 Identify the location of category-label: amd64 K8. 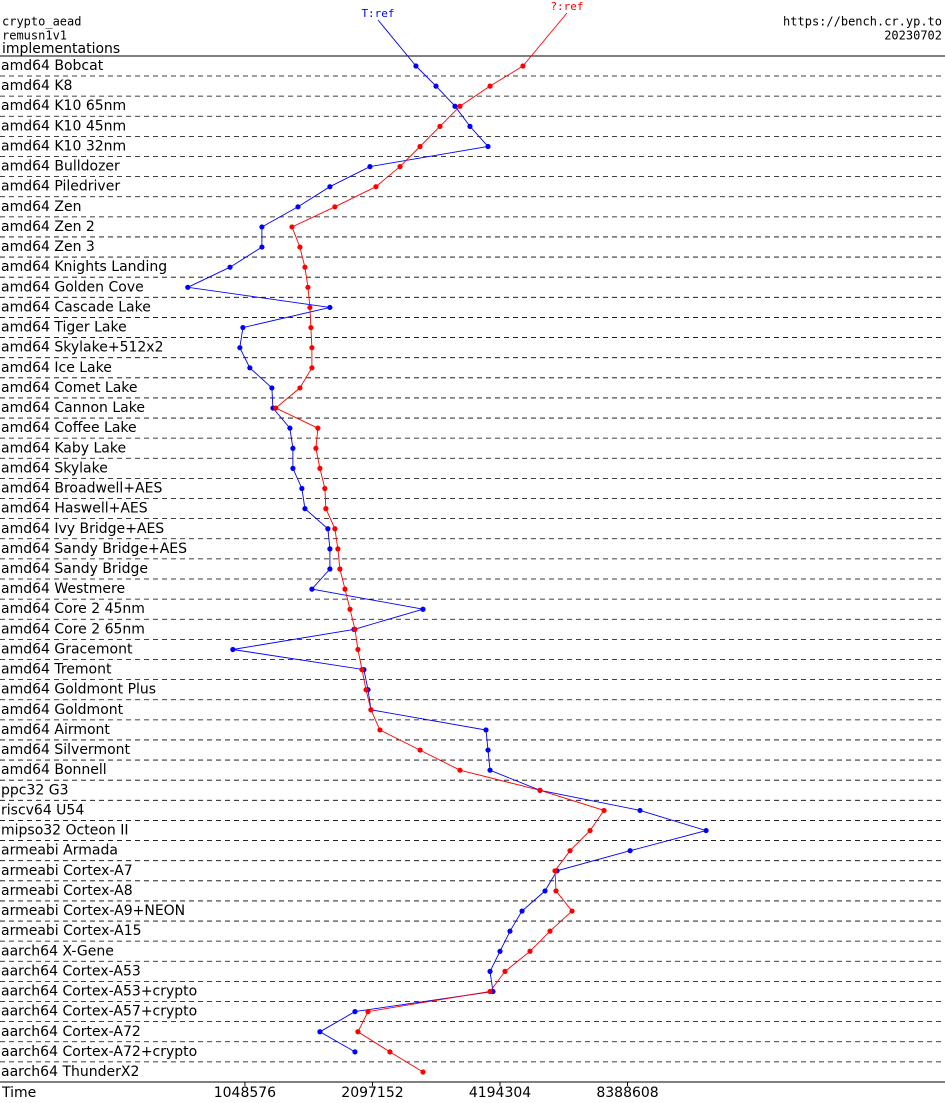
(36, 86).